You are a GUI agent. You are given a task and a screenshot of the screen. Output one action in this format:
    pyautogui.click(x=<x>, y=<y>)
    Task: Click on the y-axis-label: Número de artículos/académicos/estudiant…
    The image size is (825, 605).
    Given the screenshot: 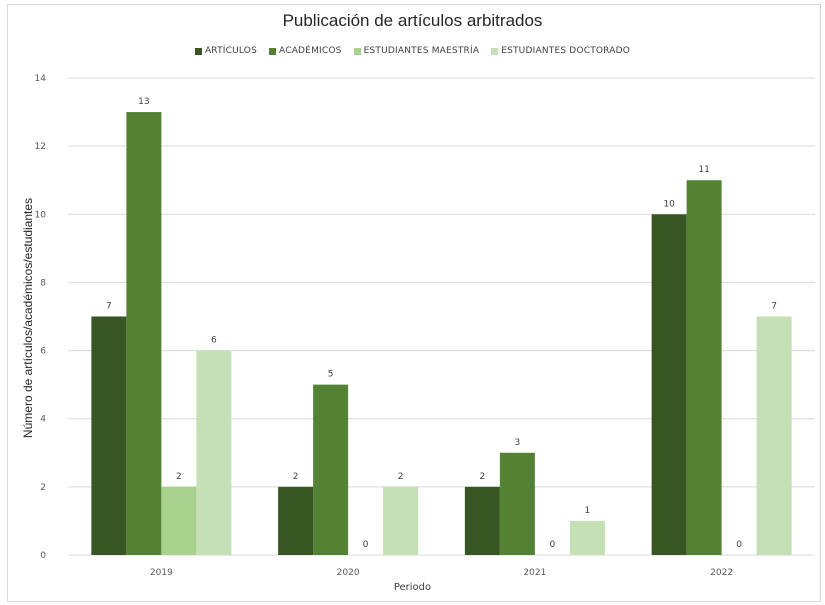 What is the action you would take?
    pyautogui.click(x=28, y=318)
    